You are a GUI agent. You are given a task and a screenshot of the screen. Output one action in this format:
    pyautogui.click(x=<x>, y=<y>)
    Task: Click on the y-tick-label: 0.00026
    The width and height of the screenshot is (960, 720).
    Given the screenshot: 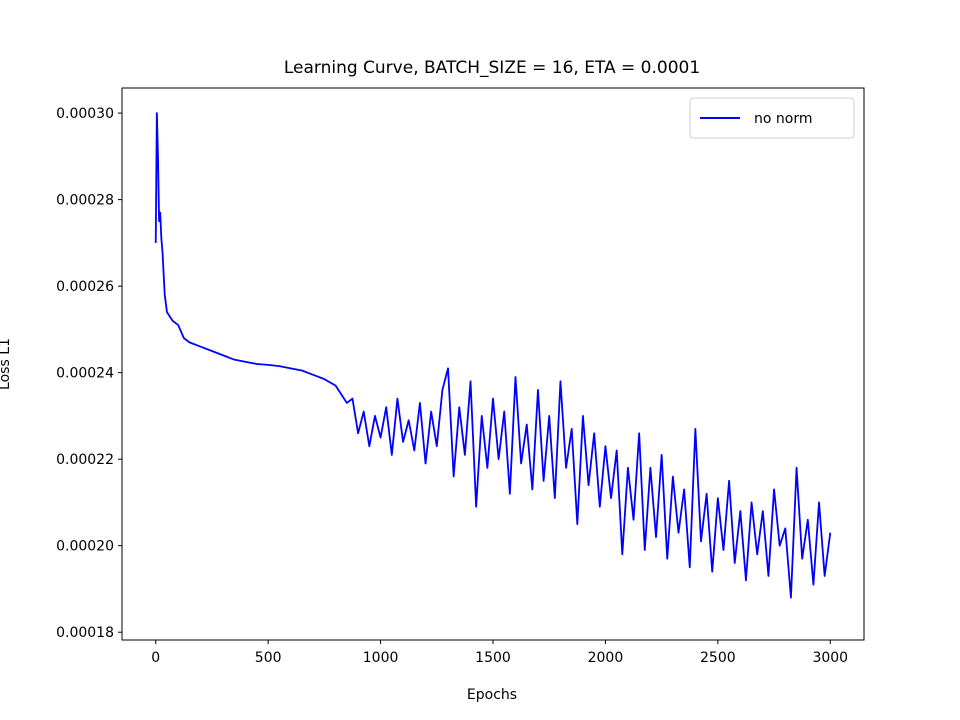 What is the action you would take?
    pyautogui.click(x=85, y=287)
    